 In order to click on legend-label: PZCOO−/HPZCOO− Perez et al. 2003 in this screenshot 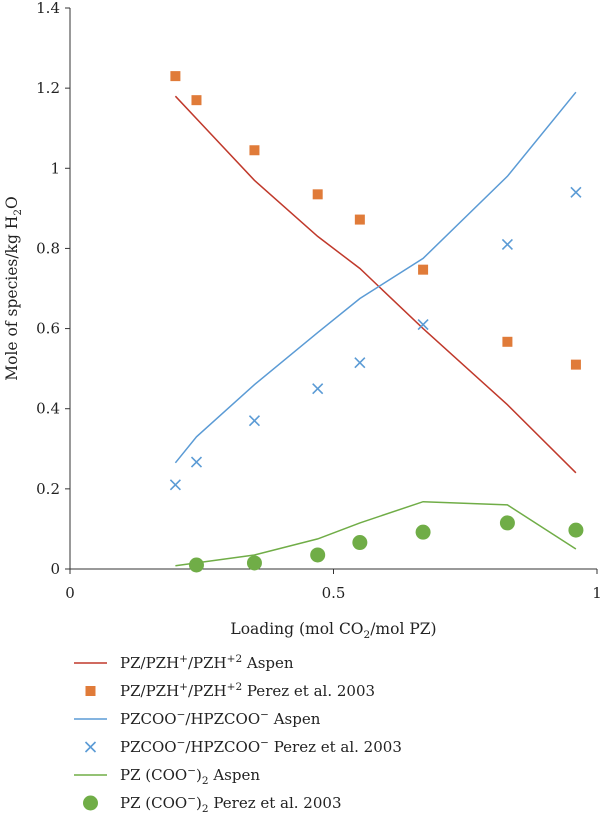, I will do `click(261, 746)`.